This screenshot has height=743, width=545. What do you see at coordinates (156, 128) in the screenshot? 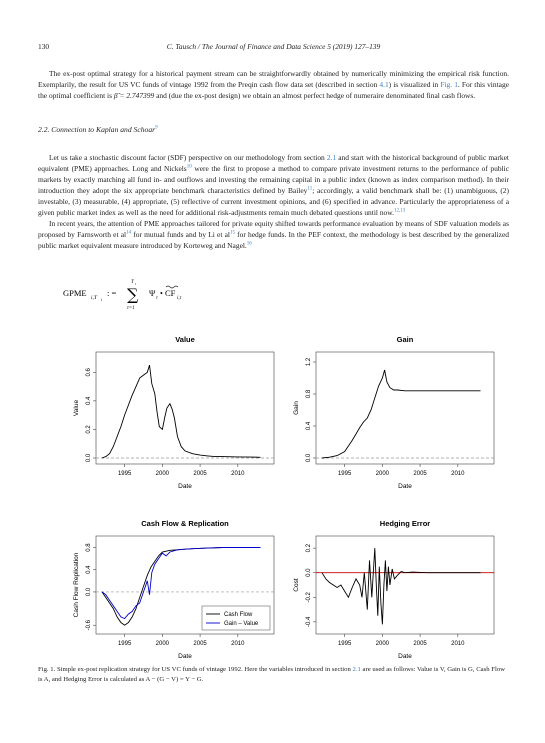
I see `reference-link: 9` at bounding box center [156, 128].